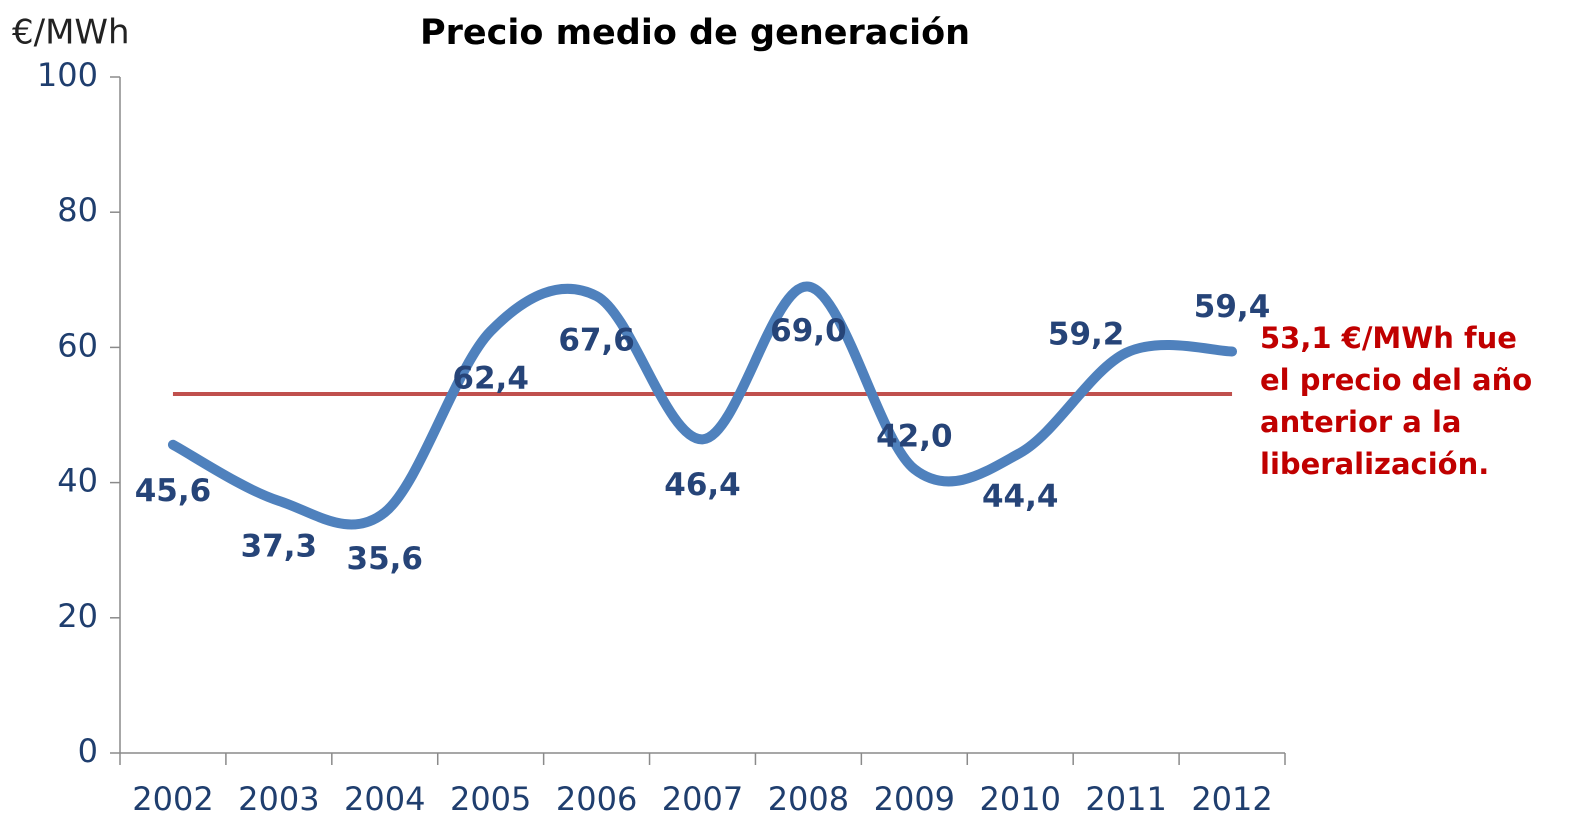  Describe the element at coordinates (172, 799) in the screenshot. I see `x-tick-label: 2002` at that location.